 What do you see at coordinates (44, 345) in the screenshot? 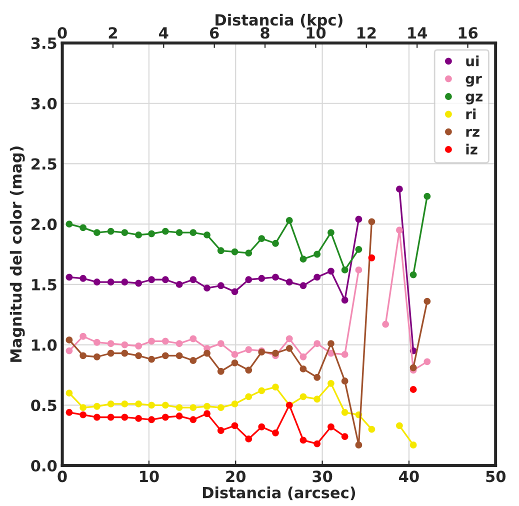
I see `y-tick-label: 1.0` at bounding box center [44, 345].